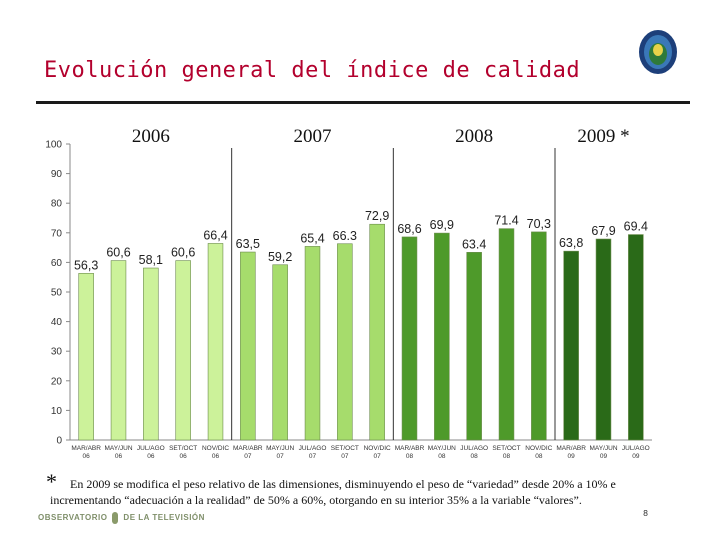 The width and height of the screenshot is (720, 540). I want to click on group-label: 2008, so click(474, 136).